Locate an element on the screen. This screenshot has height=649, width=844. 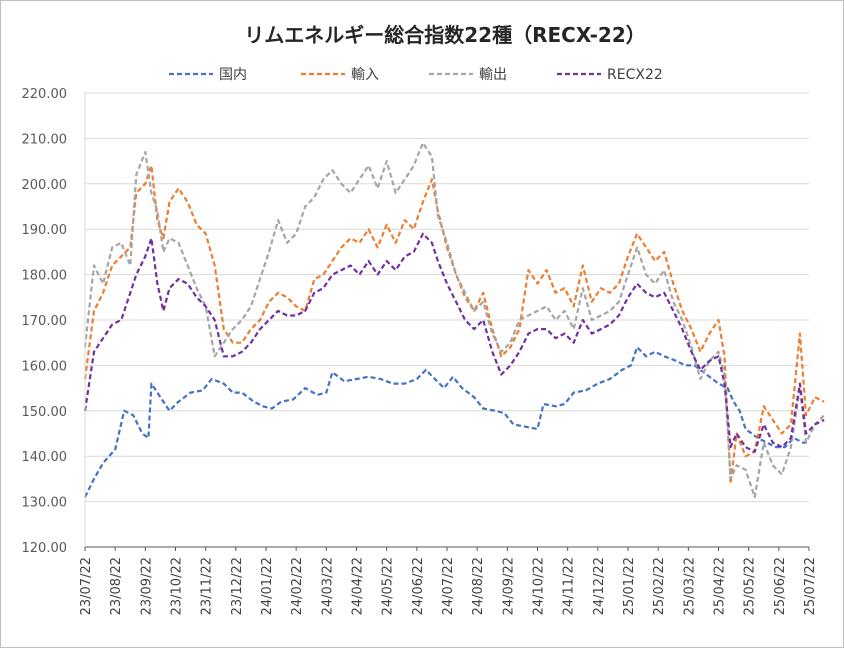
x-tick-label: 24/06/22 is located at coordinates (418, 586).